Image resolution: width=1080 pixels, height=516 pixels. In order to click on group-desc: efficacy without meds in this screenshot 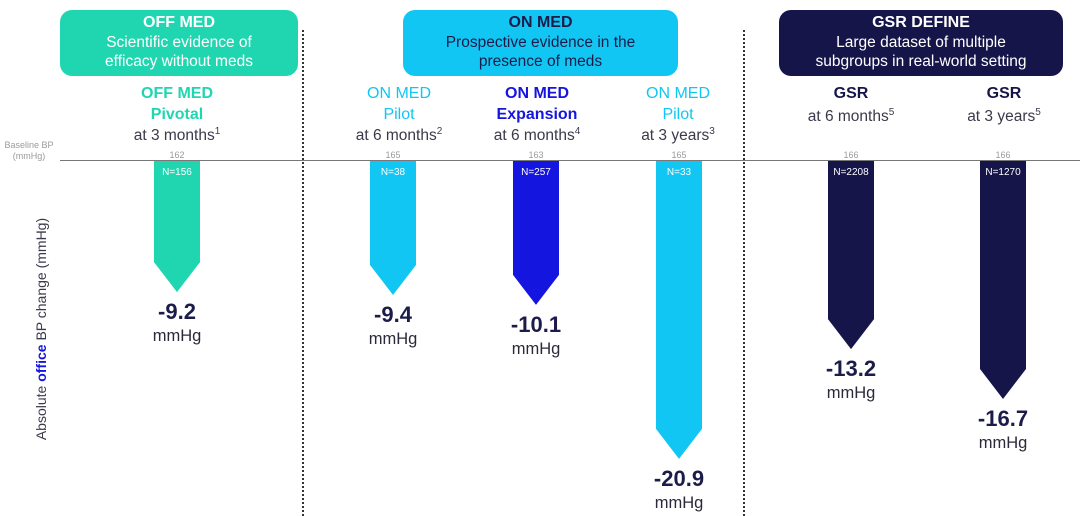, I will do `click(179, 61)`.